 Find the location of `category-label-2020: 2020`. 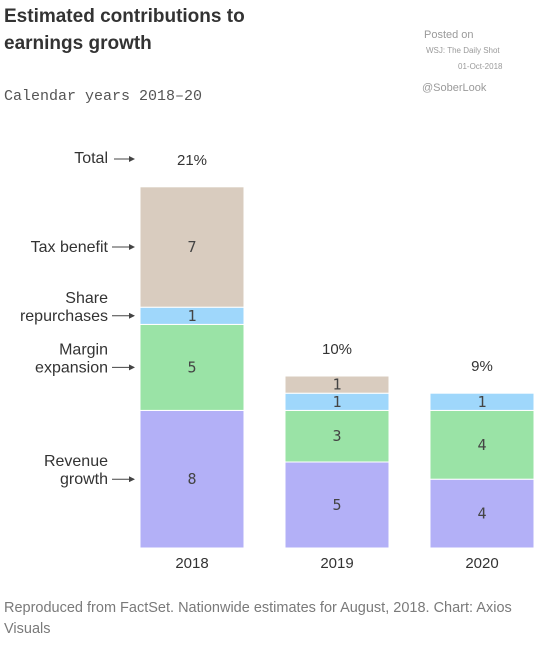

category-label-2020: 2020 is located at coordinates (481, 563).